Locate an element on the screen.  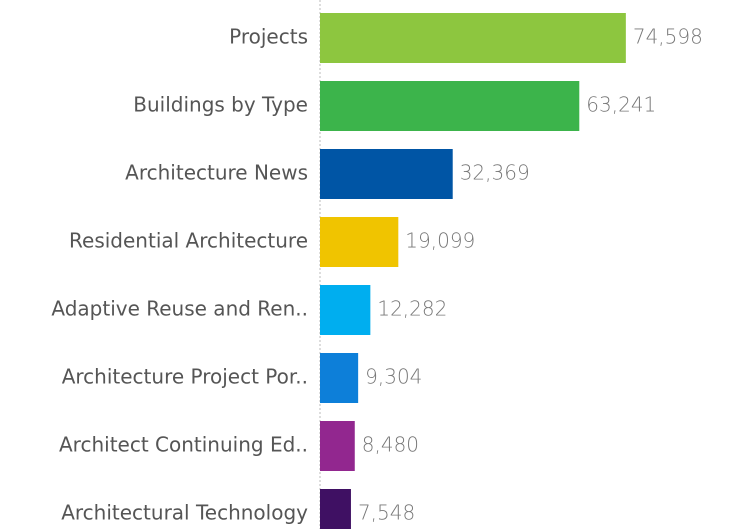
value-label: 12,282 is located at coordinates (412, 309).